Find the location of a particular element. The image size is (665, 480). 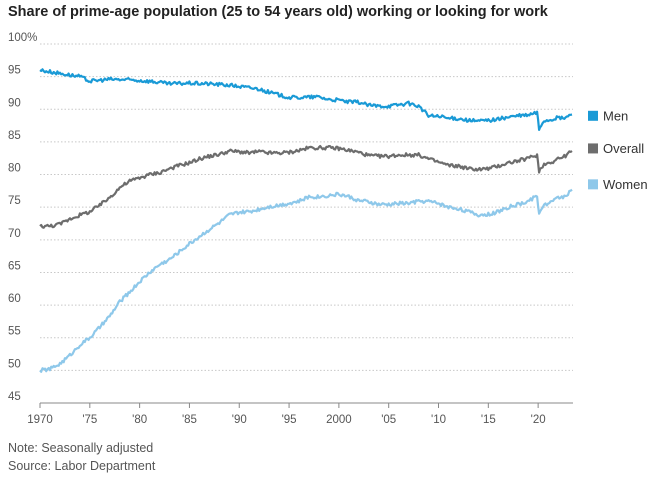

y-tick-label: 70 is located at coordinates (14, 234).